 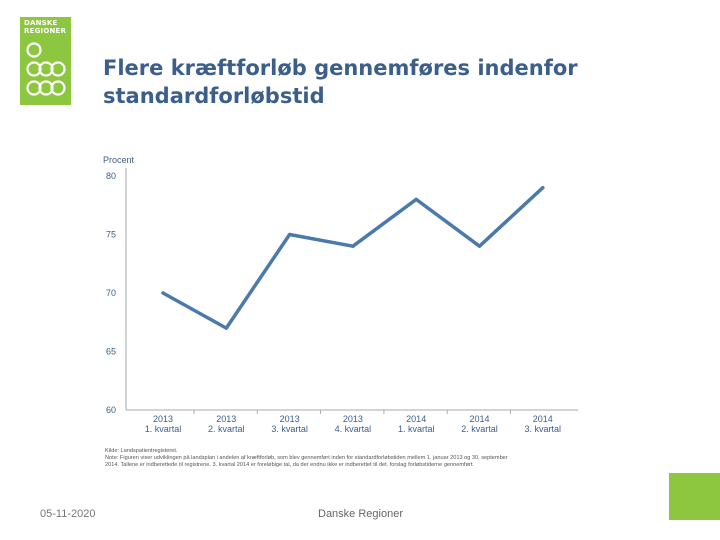 I want to click on logo-wordmark: DANSKE REGIONER, so click(x=45, y=27).